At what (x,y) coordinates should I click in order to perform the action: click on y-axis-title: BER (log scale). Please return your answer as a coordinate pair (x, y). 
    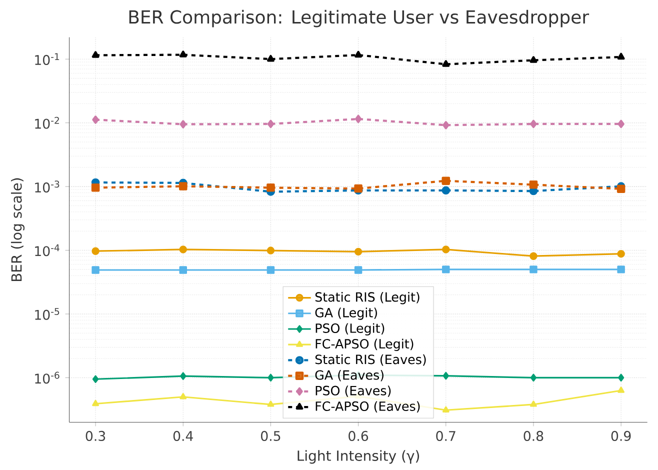
    Looking at the image, I should click on (17, 229).